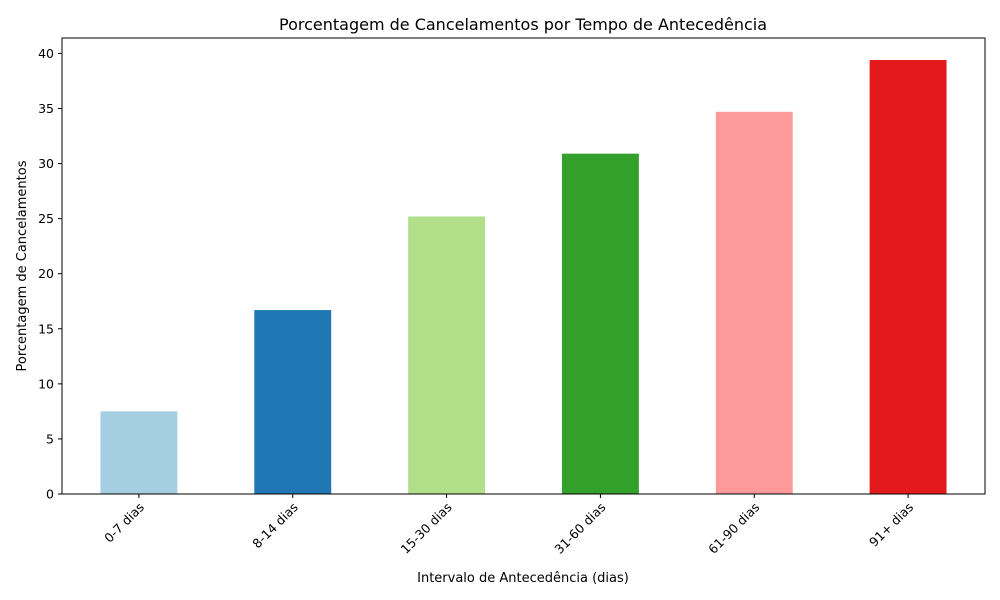 This screenshot has height=600, width=1000. What do you see at coordinates (50, 438) in the screenshot?
I see `y-tick-label: 5` at bounding box center [50, 438].